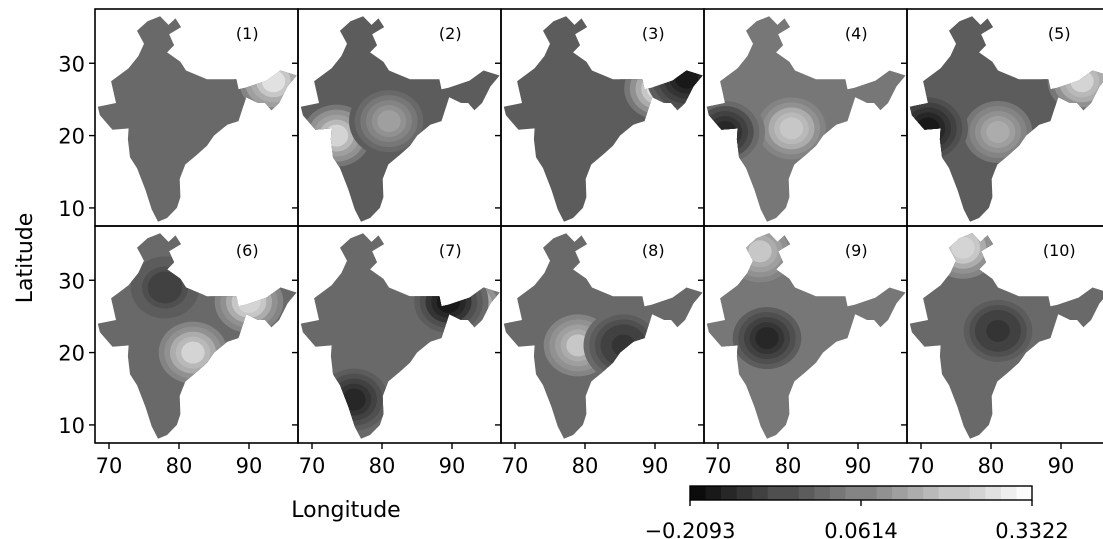  Describe the element at coordinates (345, 510) in the screenshot. I see `x-axis-label: Longitude` at that location.